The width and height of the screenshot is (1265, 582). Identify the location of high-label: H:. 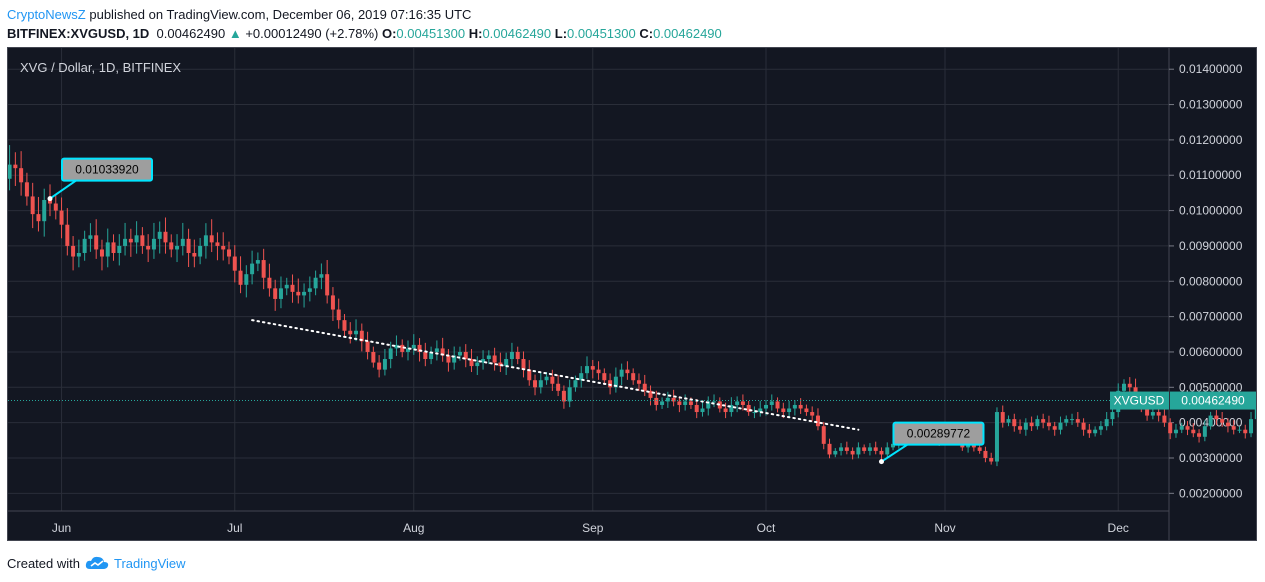
(475, 33).